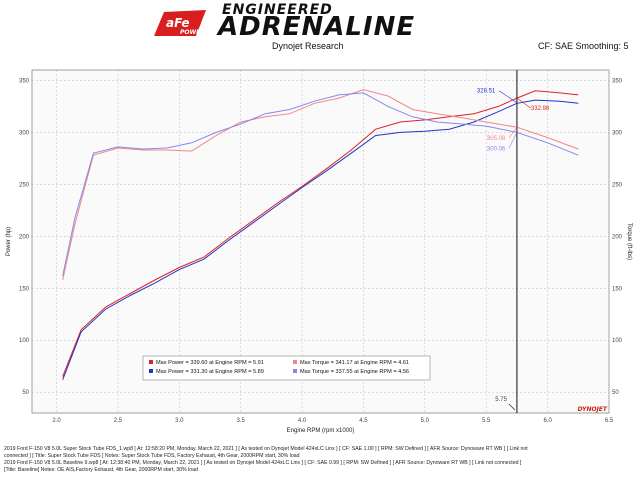 The image size is (640, 480). What do you see at coordinates (24, 237) in the screenshot?
I see `y-tick-label-left: 200` at bounding box center [24, 237].